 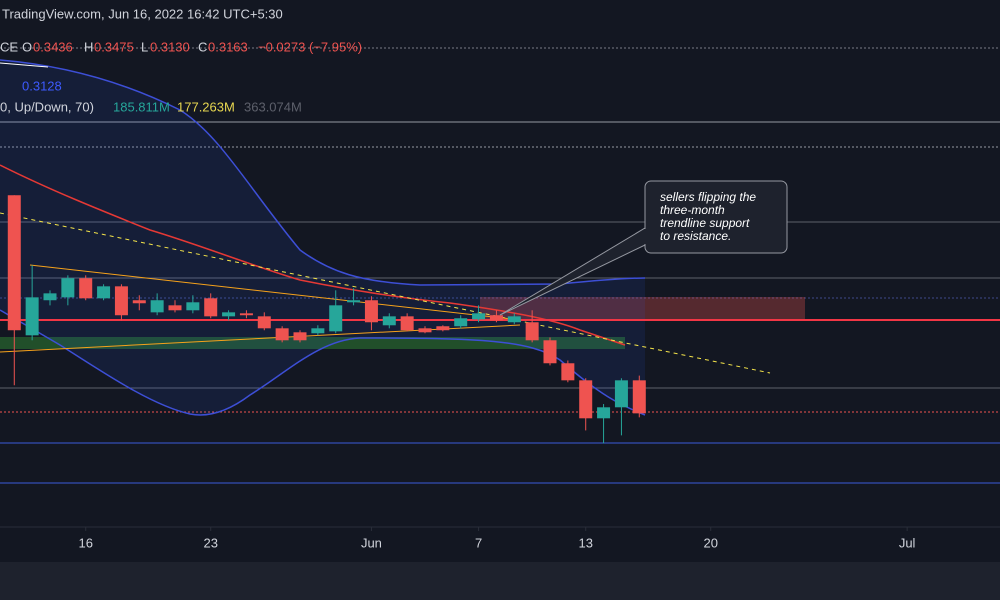 What do you see at coordinates (708, 197) in the screenshot?
I see `annotation-line: sellers flipping the` at bounding box center [708, 197].